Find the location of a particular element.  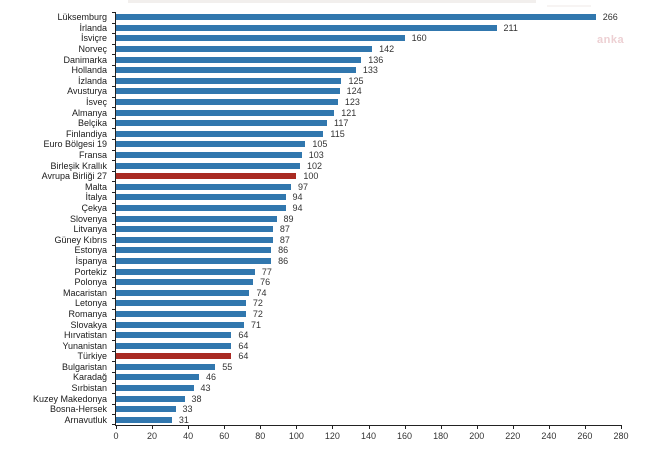

x-axis-tick-label: 220 is located at coordinates (513, 436).